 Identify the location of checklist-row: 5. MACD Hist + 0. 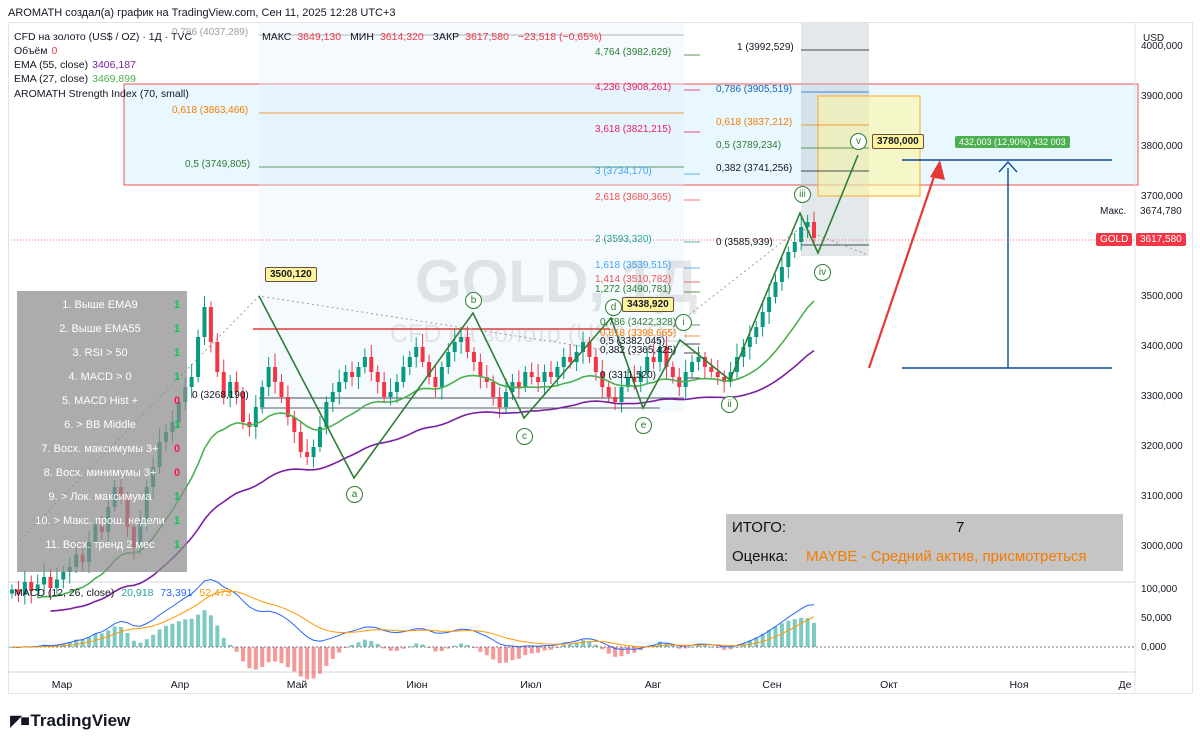
(102, 404).